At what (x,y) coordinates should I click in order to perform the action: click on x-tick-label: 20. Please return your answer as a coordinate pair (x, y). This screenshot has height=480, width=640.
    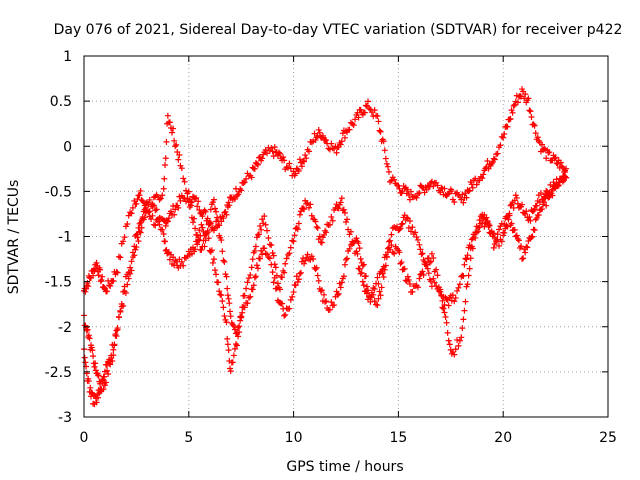
    Looking at the image, I should click on (503, 438).